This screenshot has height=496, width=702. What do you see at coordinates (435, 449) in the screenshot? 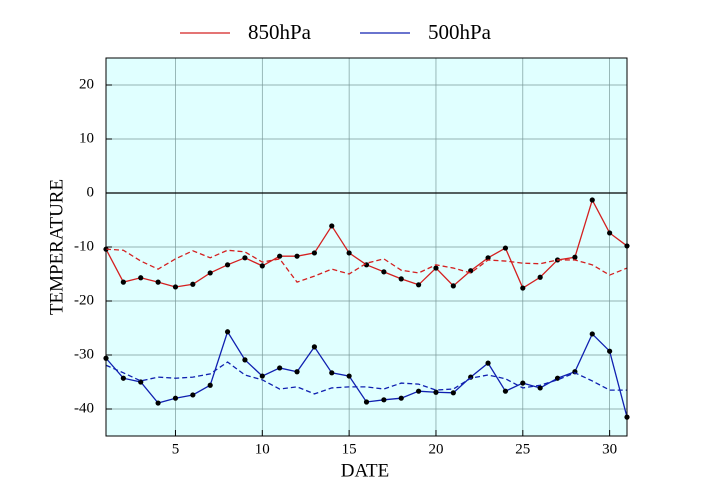
I see `x-tick-label: 20` at bounding box center [435, 449].